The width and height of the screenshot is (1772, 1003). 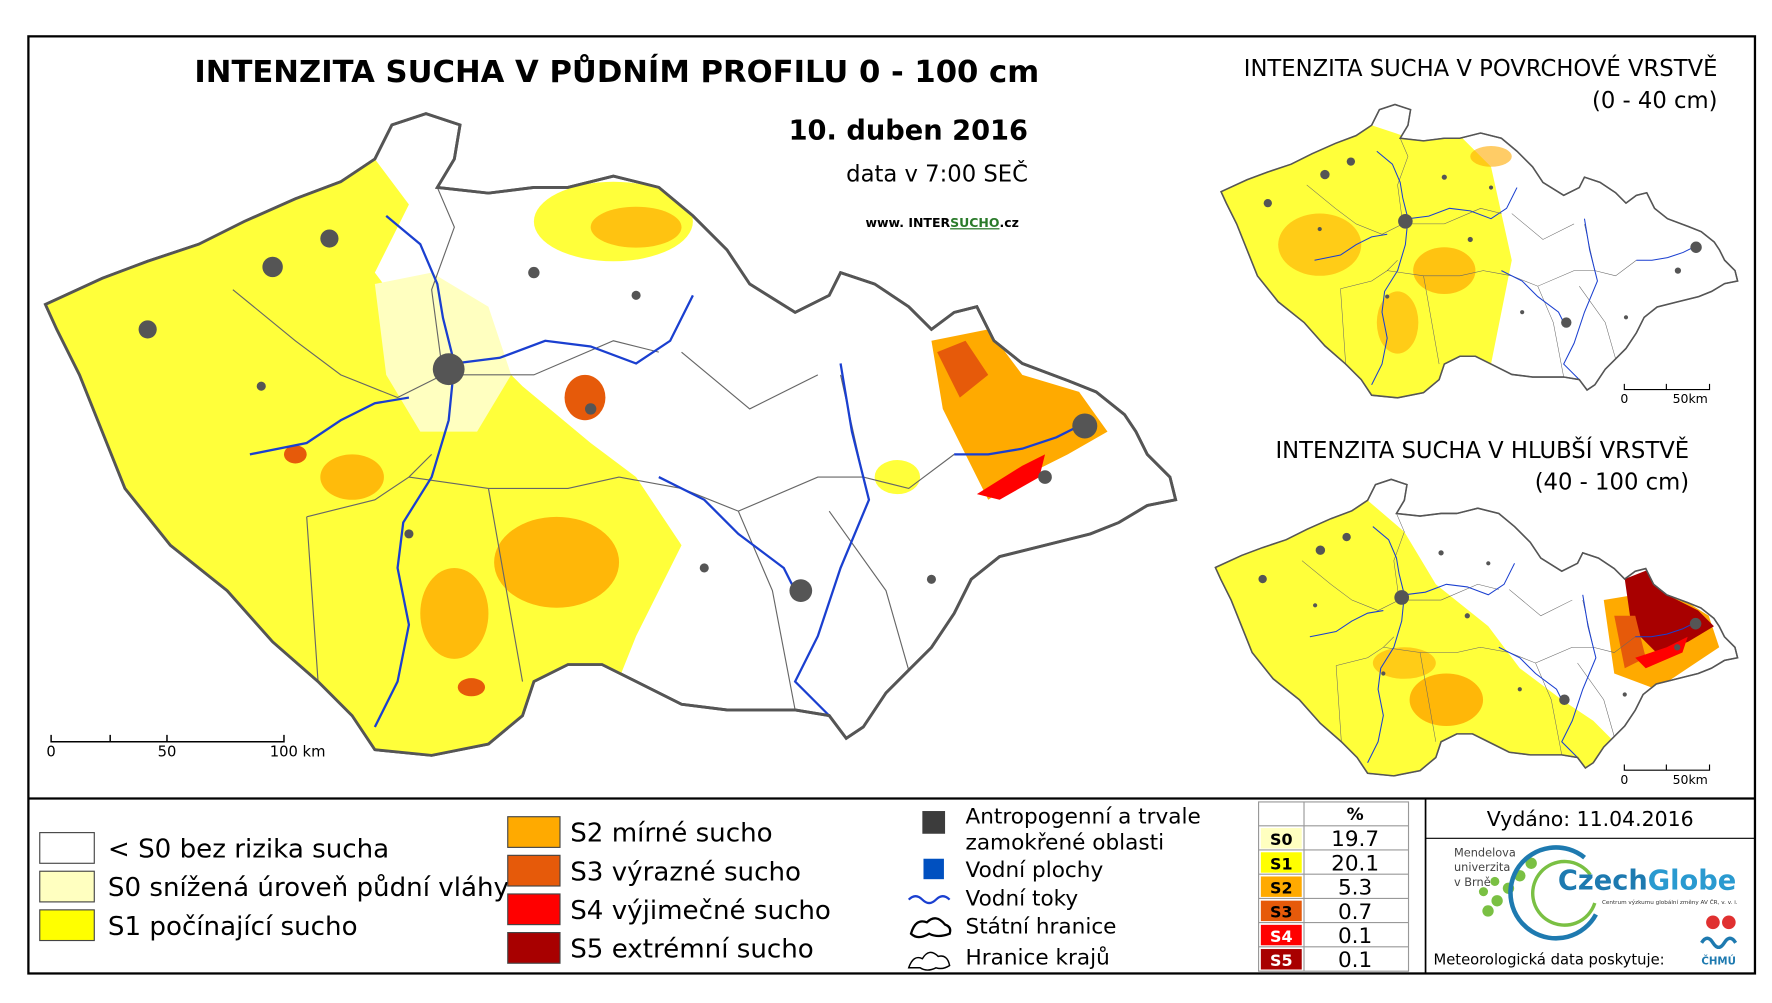 What do you see at coordinates (1603, 880) in the screenshot?
I see `logo-text: Czech` at bounding box center [1603, 880].